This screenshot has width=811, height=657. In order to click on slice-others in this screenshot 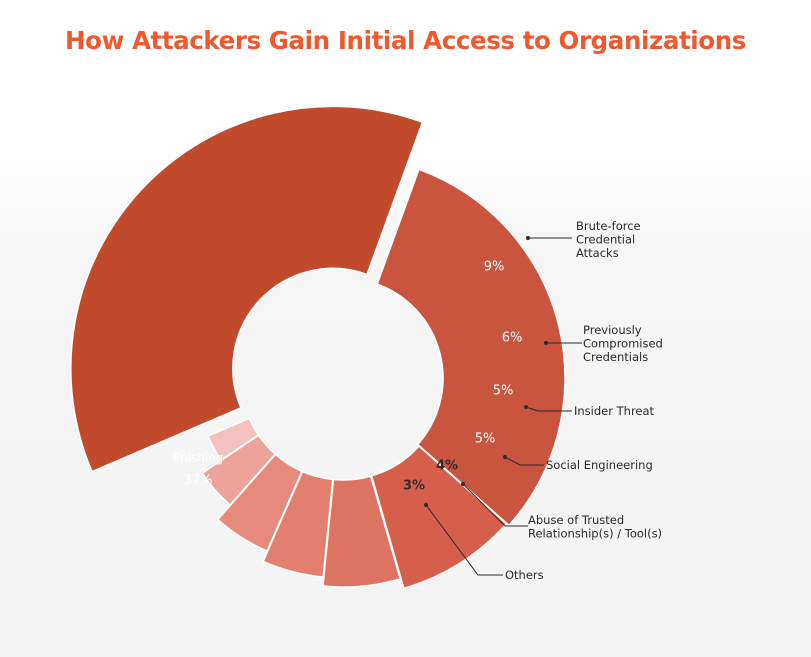, I will do `click(233, 439)`.